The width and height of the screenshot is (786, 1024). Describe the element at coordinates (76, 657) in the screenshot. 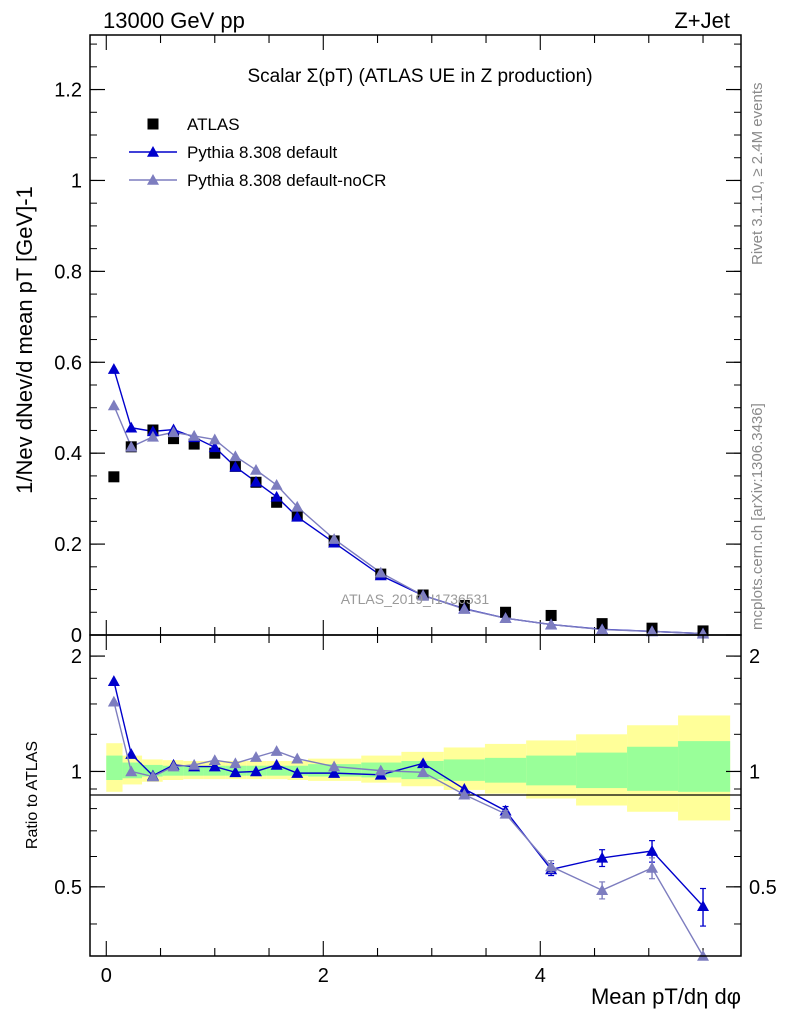

I see `ratio-tick-label: 2` at that location.